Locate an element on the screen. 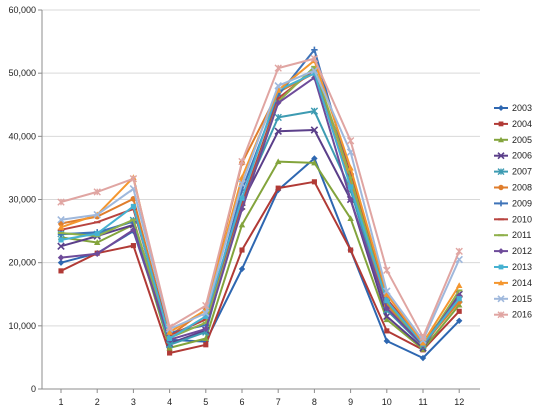 The width and height of the screenshot is (540, 418). x-tick-label: 7 is located at coordinates (278, 402).